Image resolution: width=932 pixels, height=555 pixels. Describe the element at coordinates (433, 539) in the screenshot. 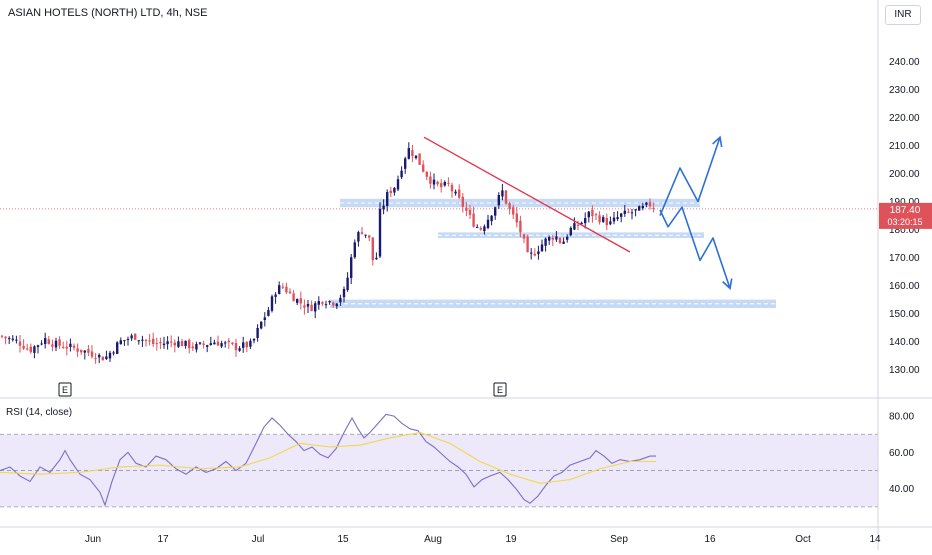

I see `time-tick-label: Aug` at that location.